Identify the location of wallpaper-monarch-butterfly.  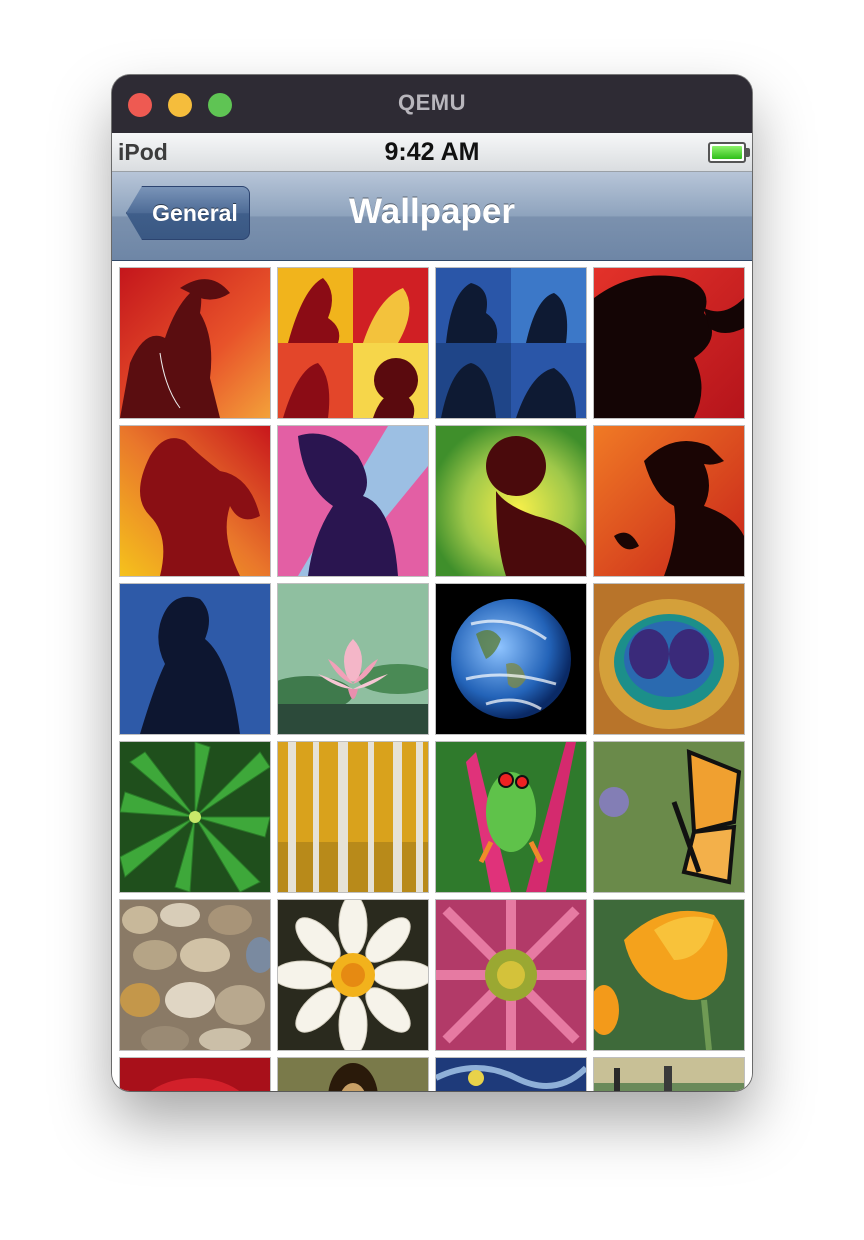
(669, 817).